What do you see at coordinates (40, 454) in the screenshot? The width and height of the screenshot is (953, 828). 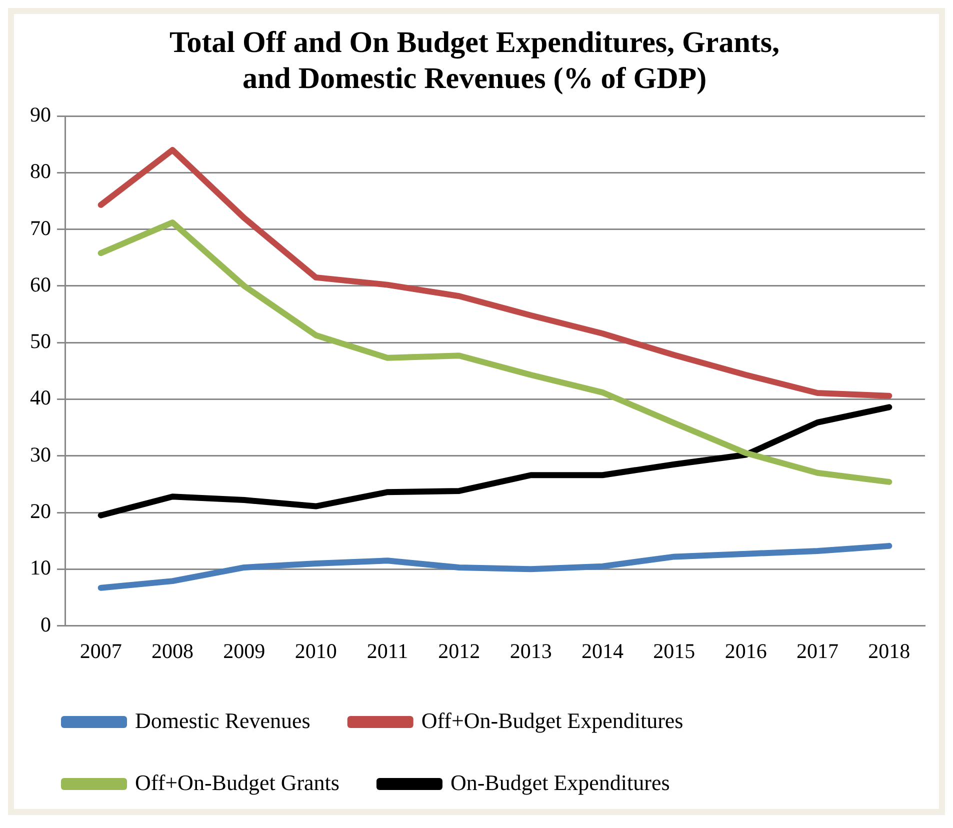 I see `y-tick-label: 30` at bounding box center [40, 454].